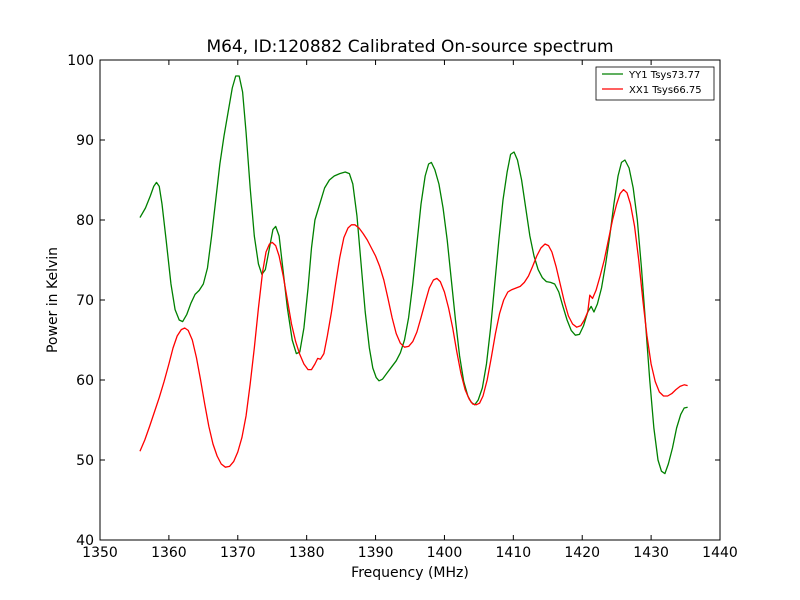 Image resolution: width=800 pixels, height=600 pixels. I want to click on x-tick-label: 1370, so click(238, 553).